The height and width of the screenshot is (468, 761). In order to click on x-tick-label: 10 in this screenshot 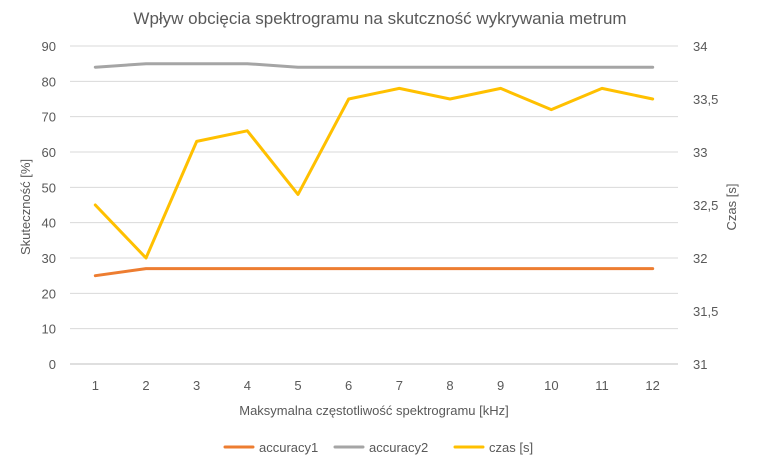, I will do `click(551, 385)`.